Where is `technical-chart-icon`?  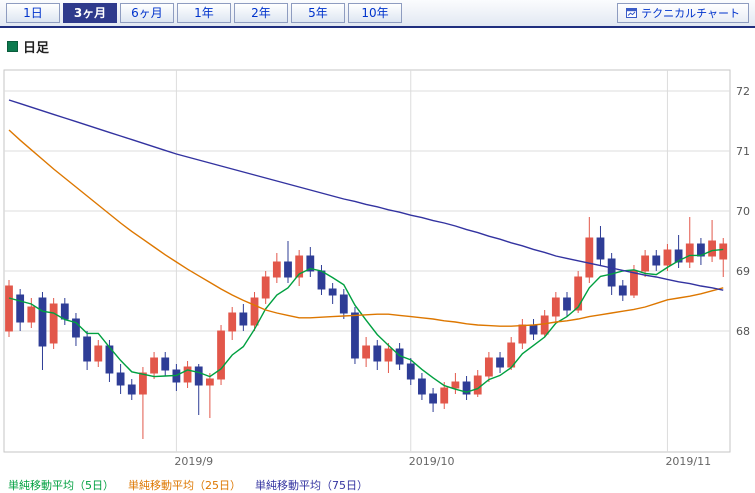
technical-chart-icon is located at coordinates (632, 13).